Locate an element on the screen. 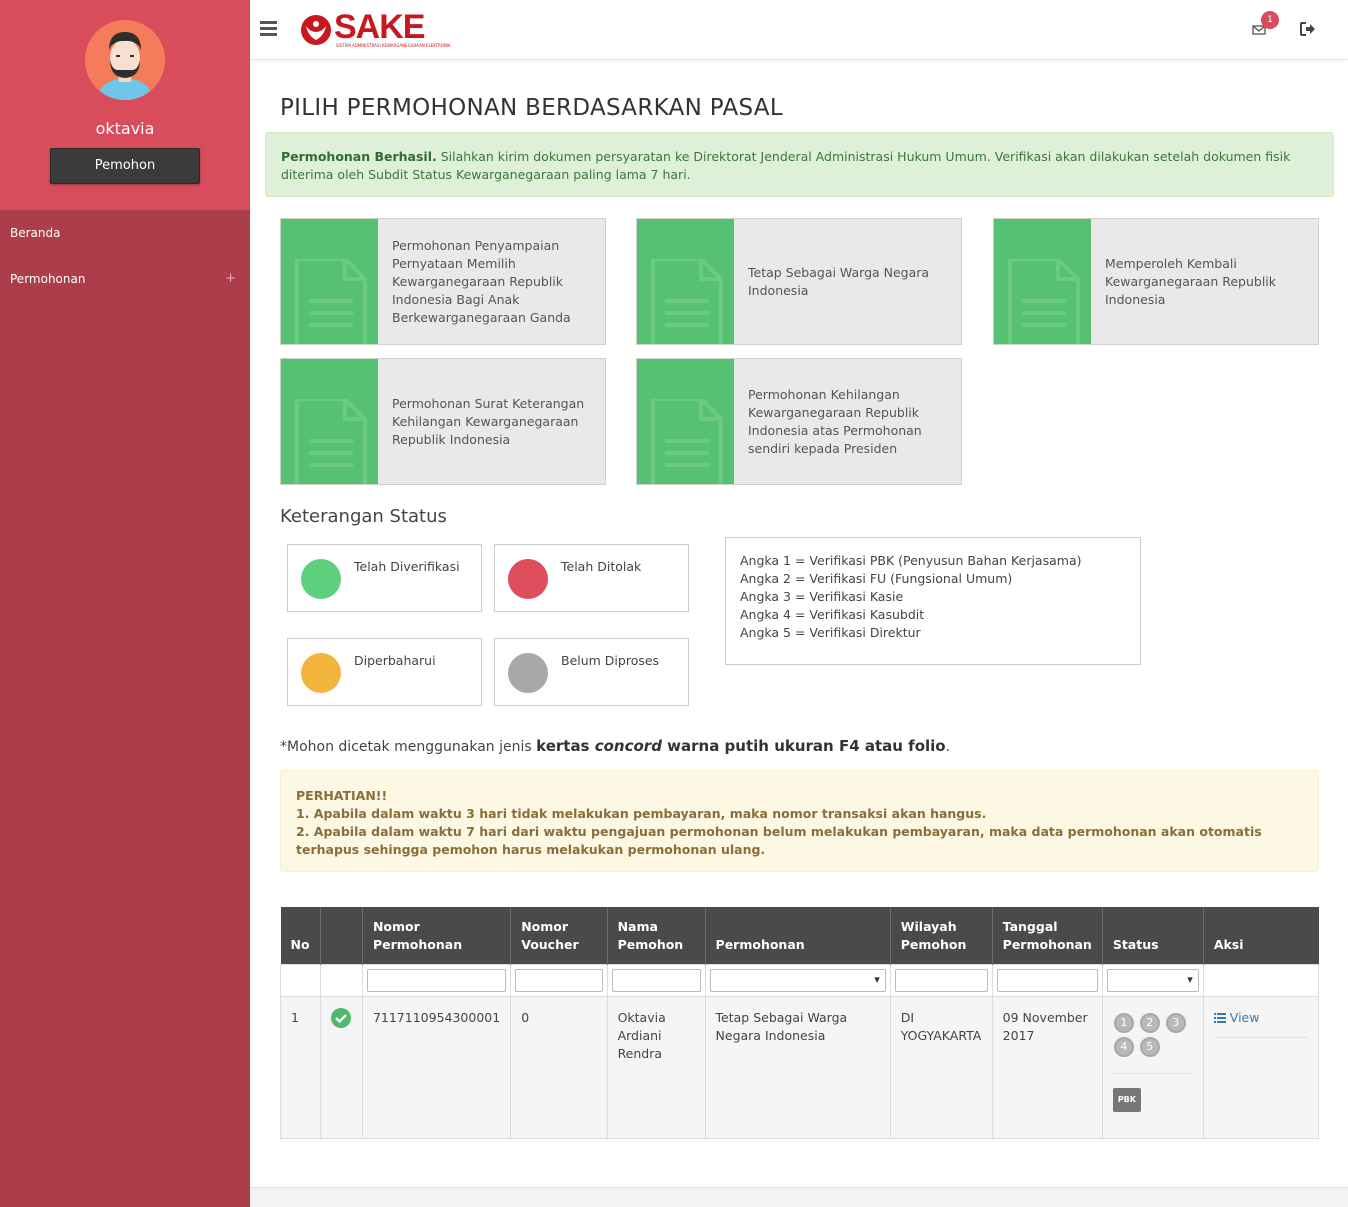 The width and height of the screenshot is (1348, 1207). legend-line: Angka 3 = Verifikasi Kasie is located at coordinates (822, 596).